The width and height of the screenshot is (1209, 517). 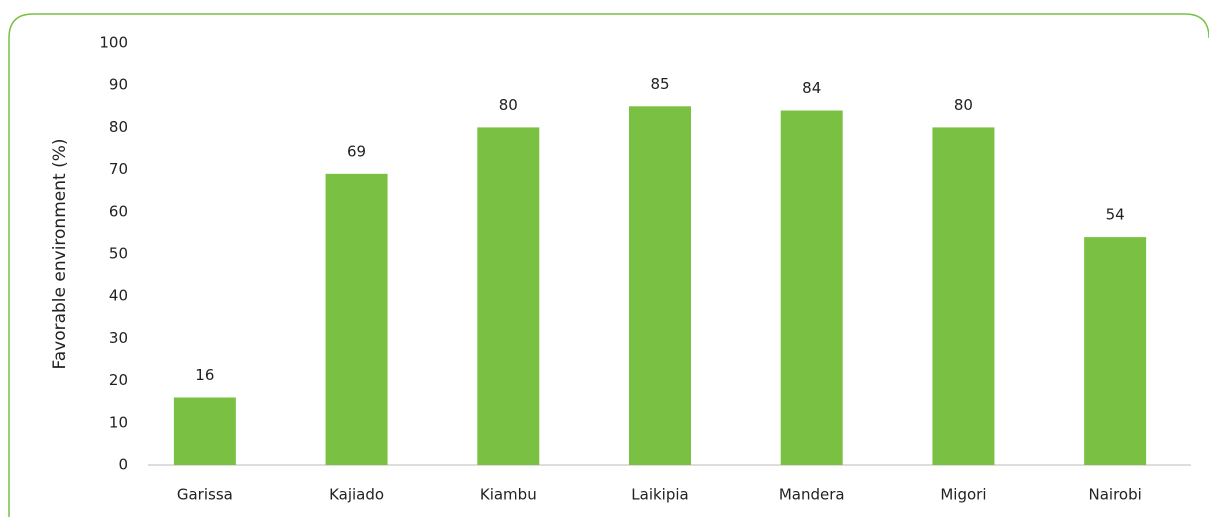 What do you see at coordinates (118, 296) in the screenshot?
I see `y-tick-label: 40` at bounding box center [118, 296].